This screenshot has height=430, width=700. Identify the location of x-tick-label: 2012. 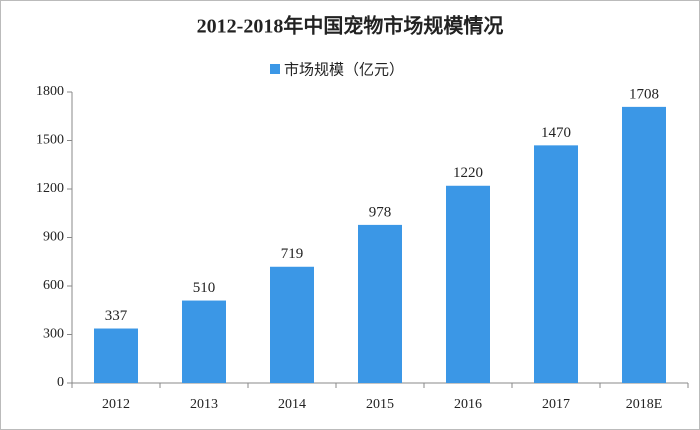
(116, 404).